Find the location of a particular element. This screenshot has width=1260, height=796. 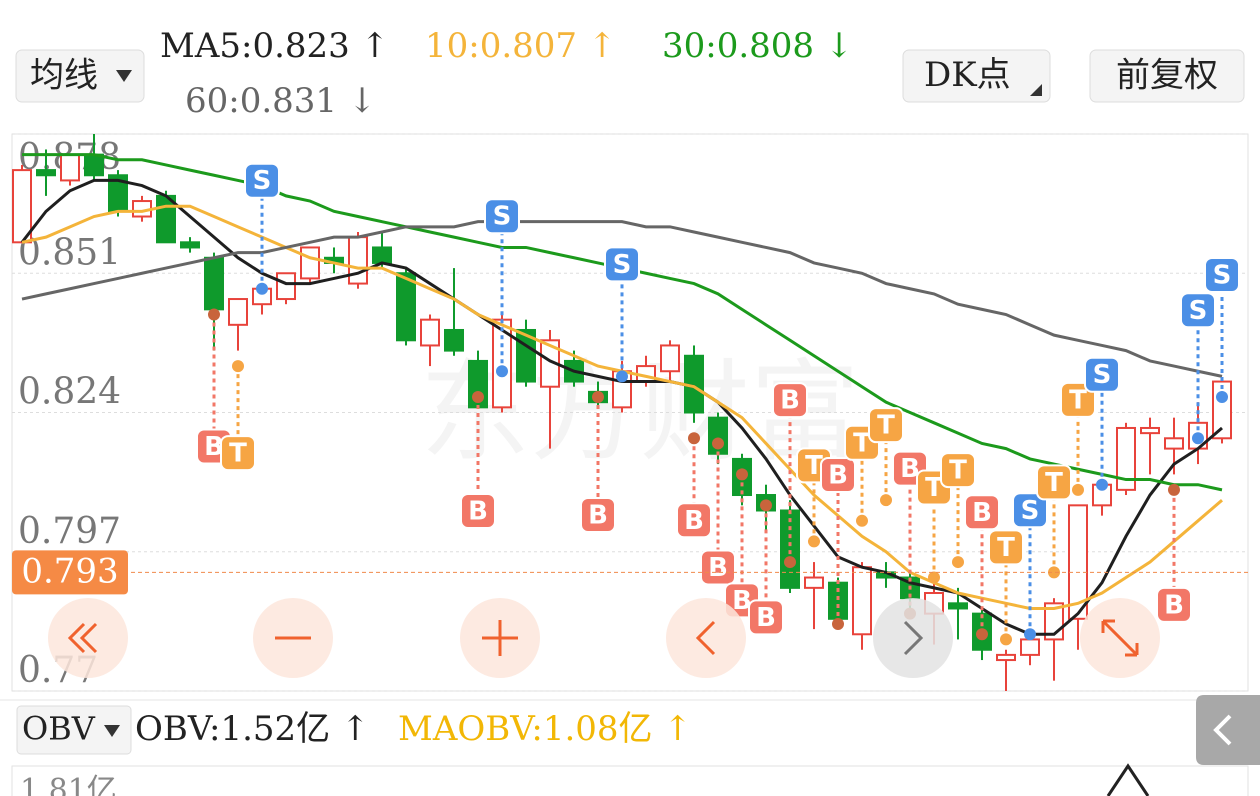

indicator-frame is located at coordinates (630, 780).